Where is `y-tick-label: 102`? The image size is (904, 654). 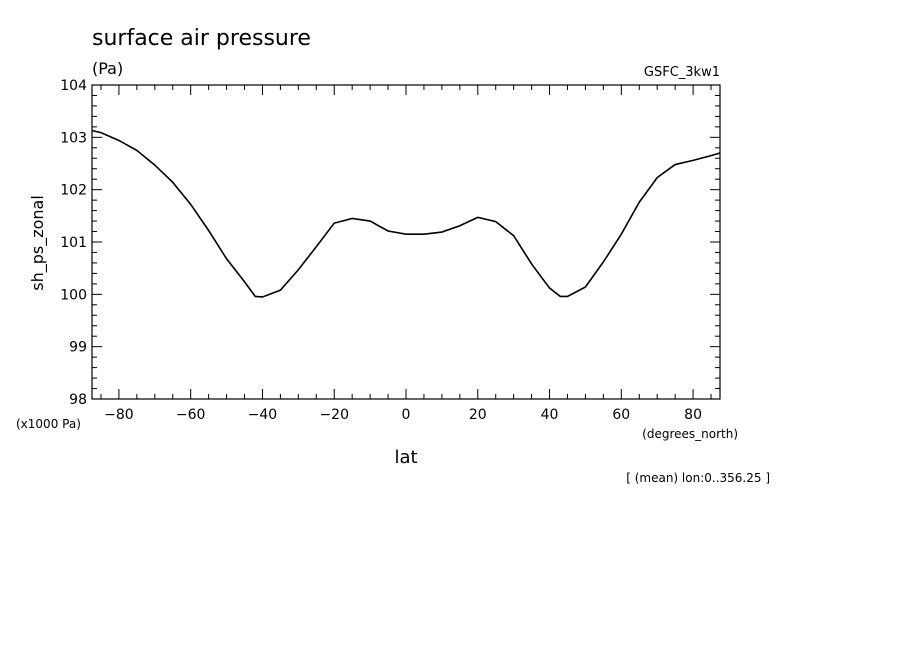
y-tick-label: 102 is located at coordinates (73, 191).